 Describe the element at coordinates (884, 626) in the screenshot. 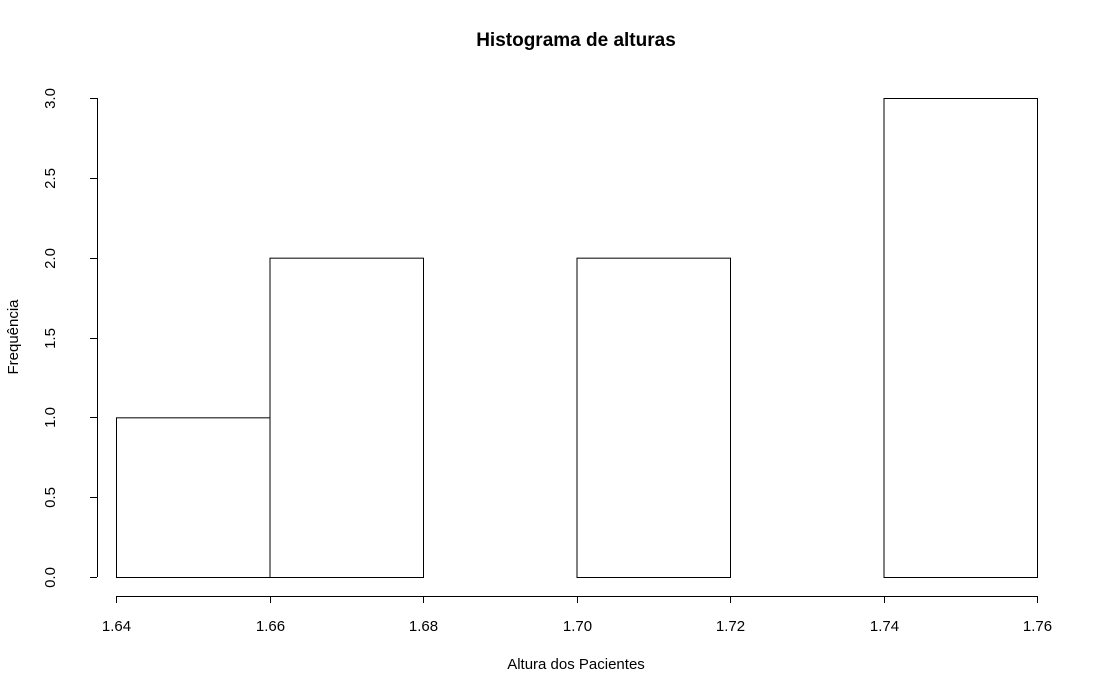

I see `x-tick-label: 1.74` at that location.